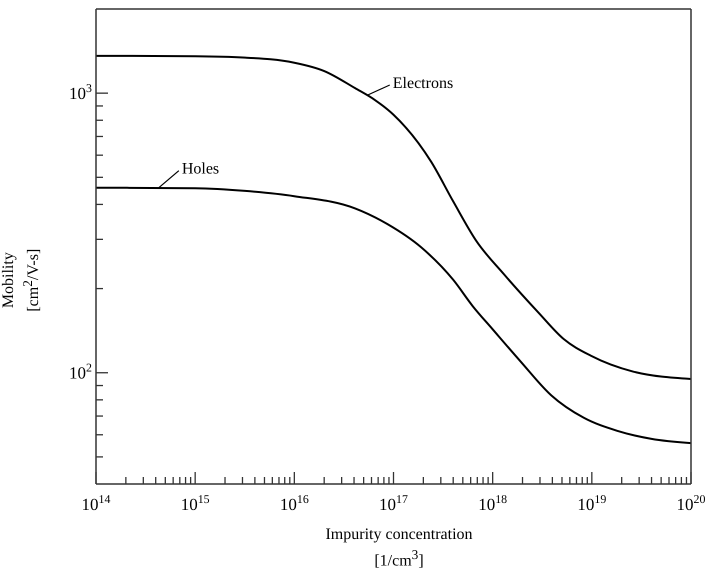 The width and height of the screenshot is (722, 576). I want to click on x-tick-label: 10$^{19}$, so click(591, 503).